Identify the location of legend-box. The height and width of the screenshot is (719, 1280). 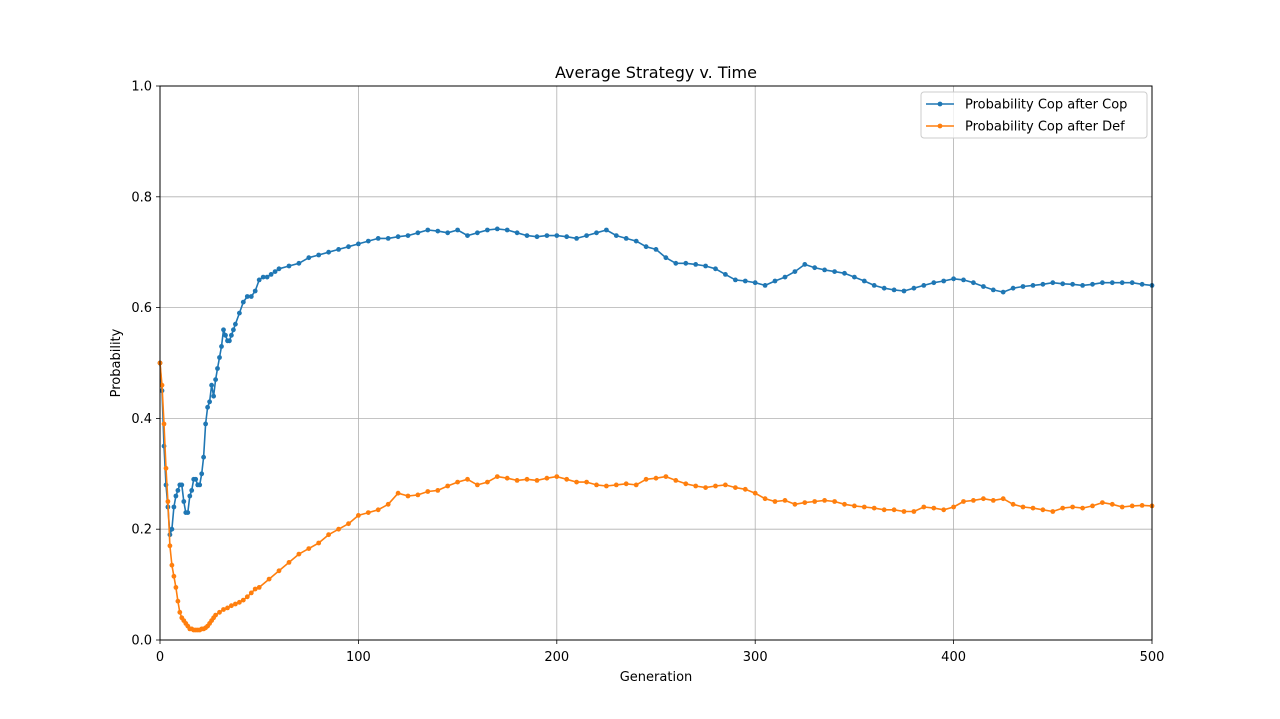
(1034, 115).